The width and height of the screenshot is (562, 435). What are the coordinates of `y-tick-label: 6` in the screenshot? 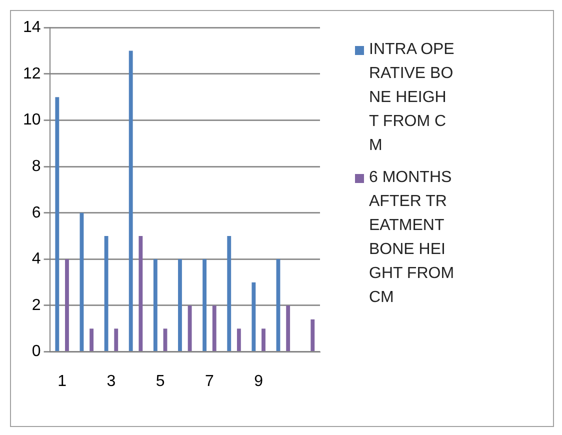 It's located at (36, 213).